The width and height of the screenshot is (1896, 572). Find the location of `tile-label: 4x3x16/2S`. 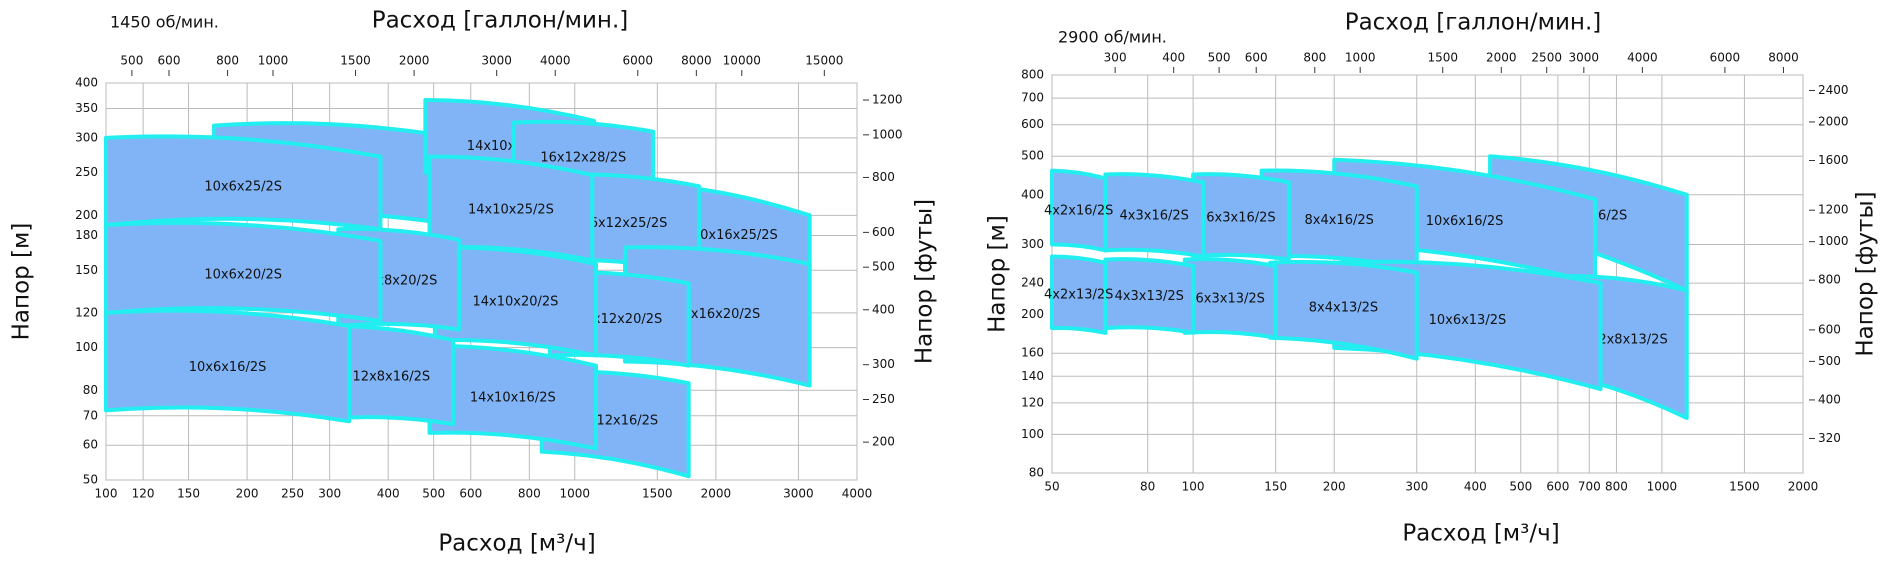

tile-label: 4x3x16/2S is located at coordinates (1154, 215).